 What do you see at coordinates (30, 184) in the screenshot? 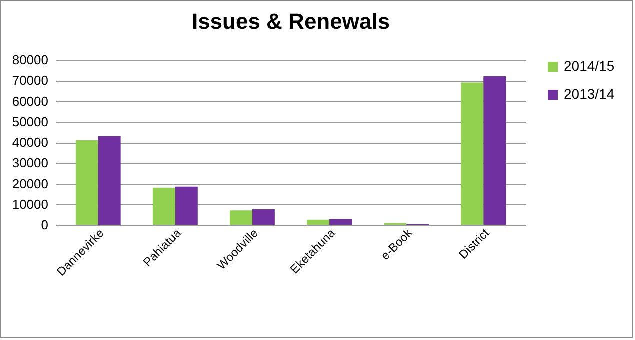
I see `y-tick-label: 20000` at bounding box center [30, 184].